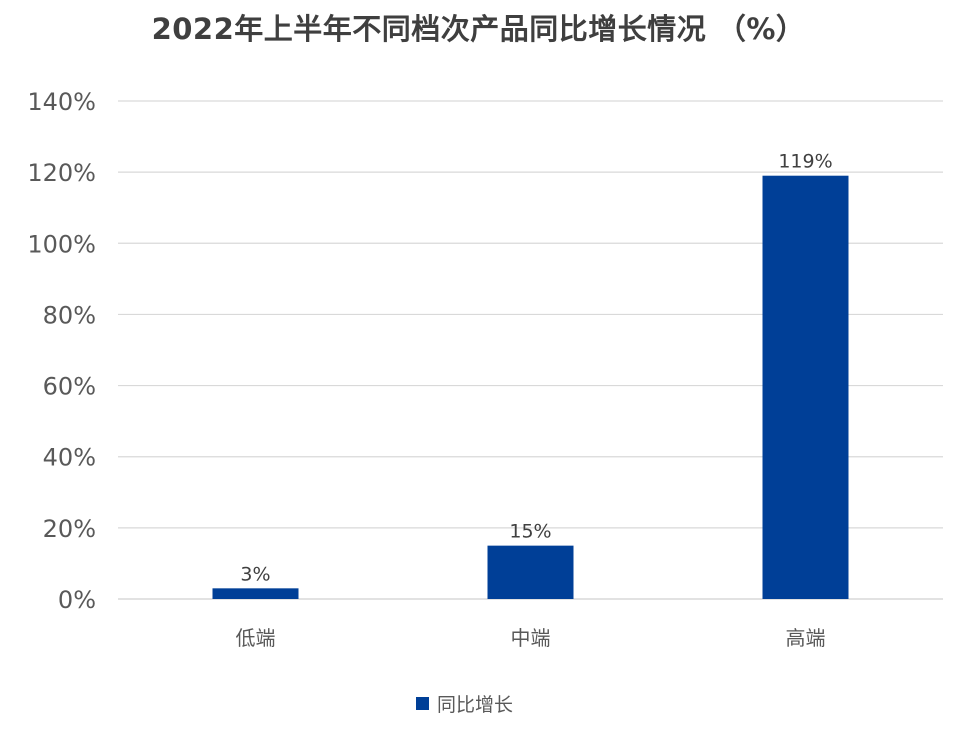  I want to click on y-tick-label: 140%, so click(61, 102).